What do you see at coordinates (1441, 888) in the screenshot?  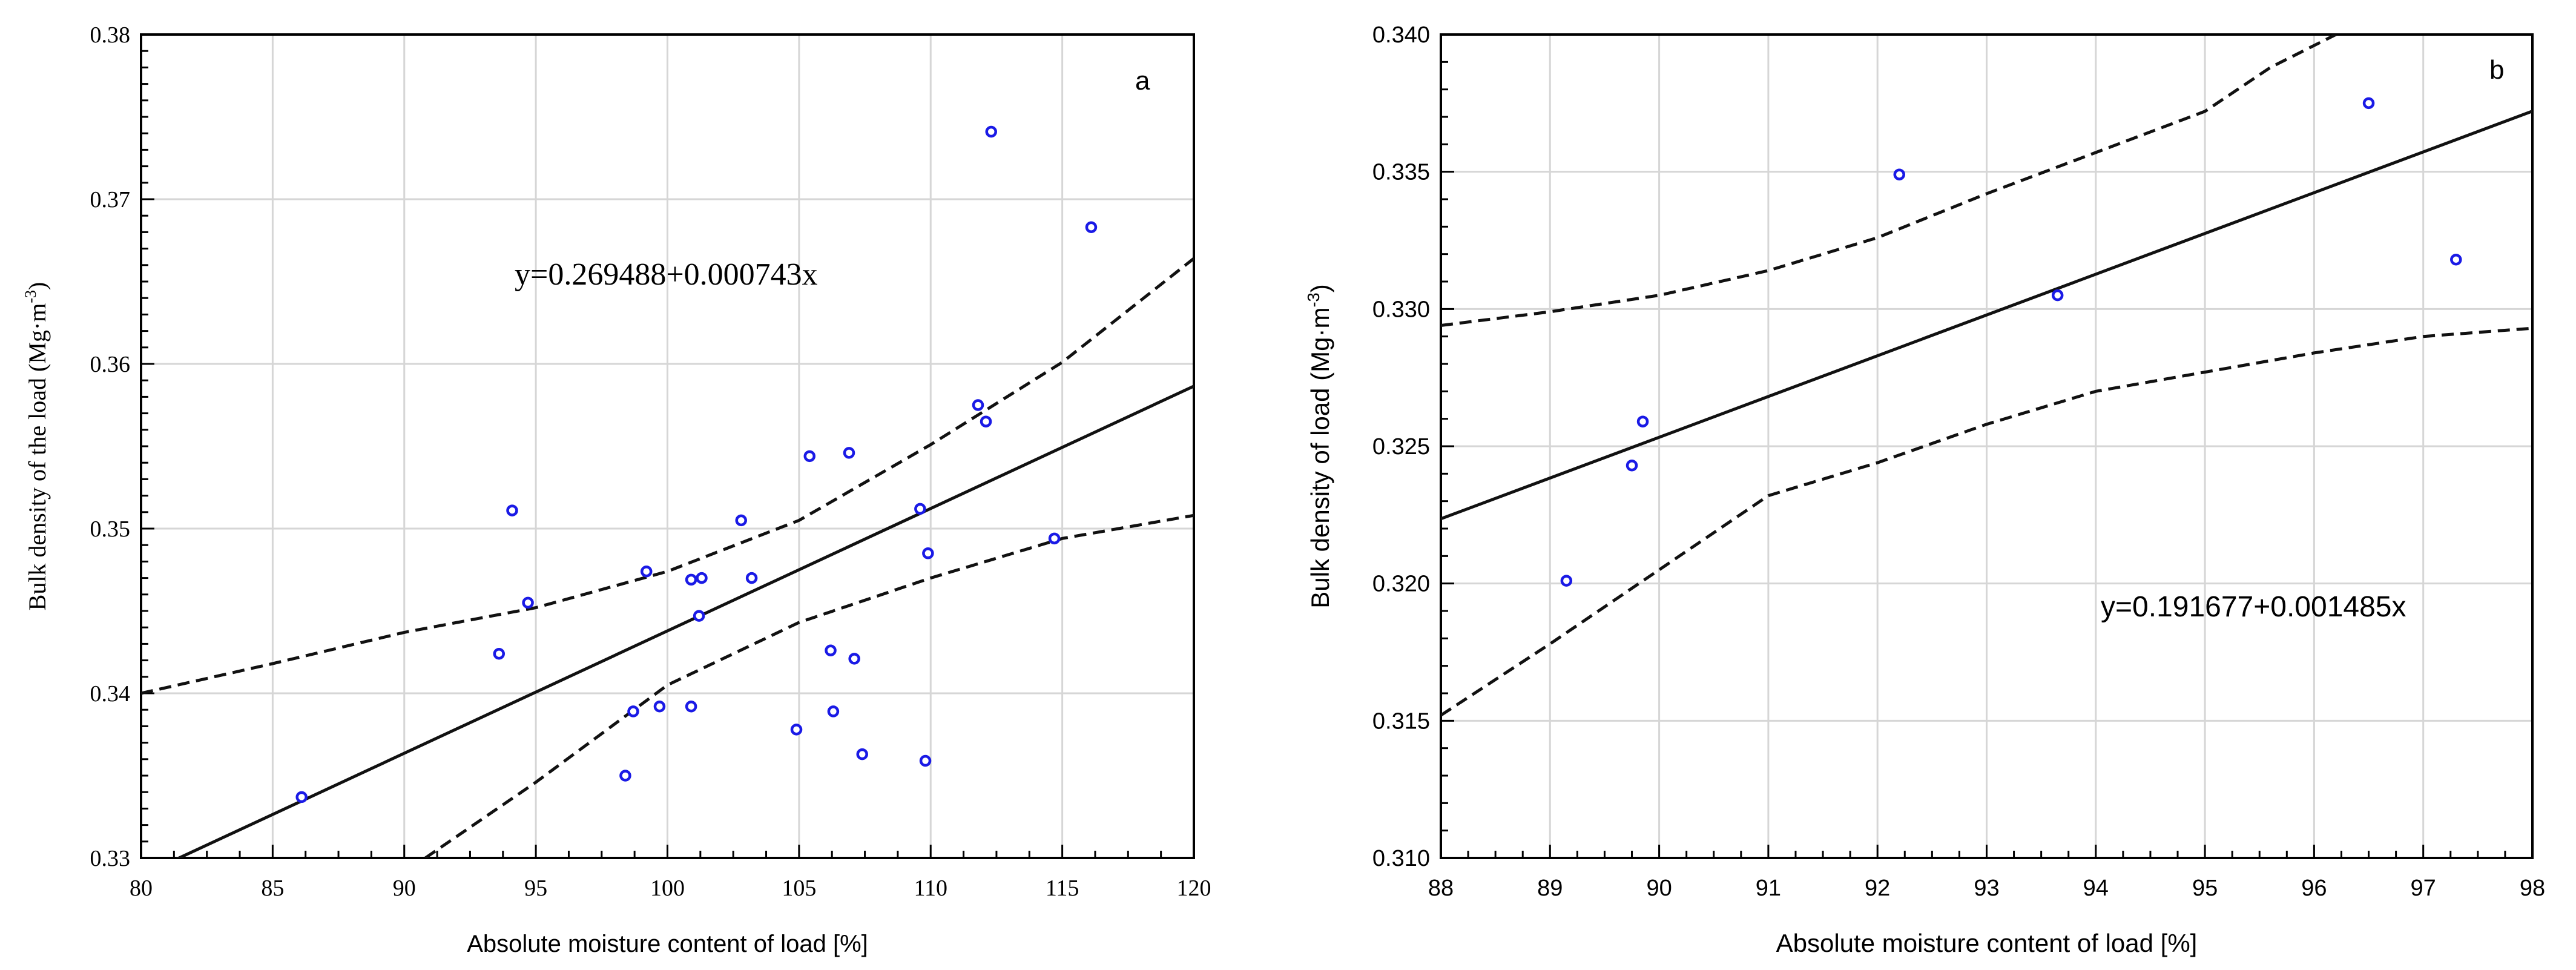 I see `x-tick-label: 88` at bounding box center [1441, 888].